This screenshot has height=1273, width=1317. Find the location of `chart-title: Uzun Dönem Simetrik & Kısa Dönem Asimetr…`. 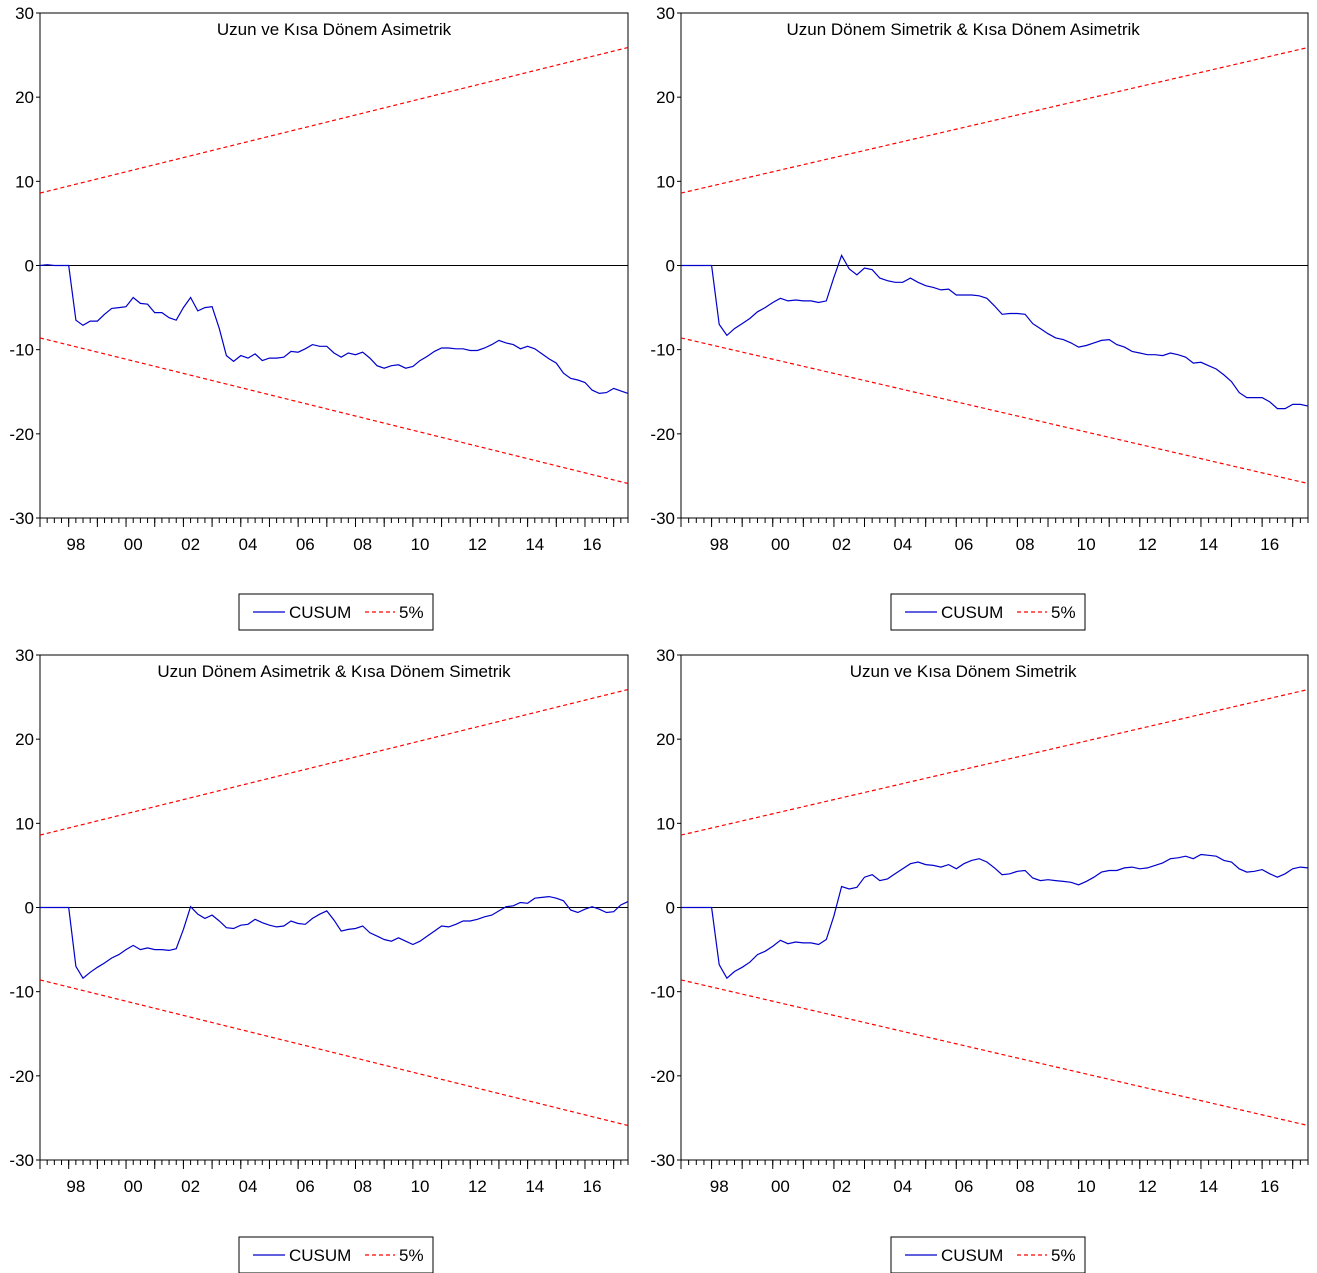

chart-title: Uzun Dönem Simetrik & Kısa Dönem Asimetr… is located at coordinates (963, 29).